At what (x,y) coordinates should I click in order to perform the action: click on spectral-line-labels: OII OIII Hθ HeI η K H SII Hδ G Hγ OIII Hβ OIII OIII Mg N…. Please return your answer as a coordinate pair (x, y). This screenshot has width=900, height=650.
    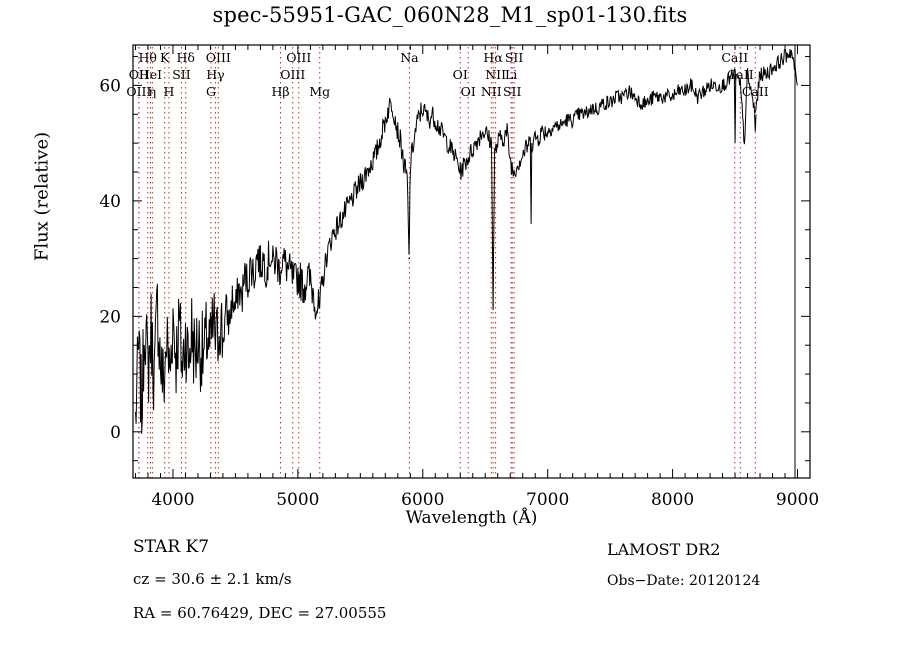
    Looking at the image, I should click on (447, 74).